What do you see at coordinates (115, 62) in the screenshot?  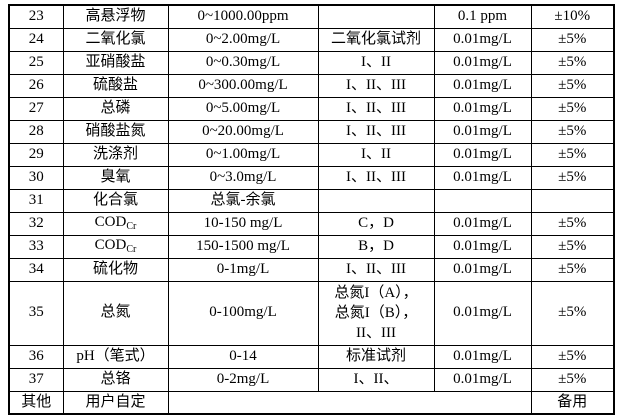 I see `cell-parameter: 亚硝酸盐` at bounding box center [115, 62].